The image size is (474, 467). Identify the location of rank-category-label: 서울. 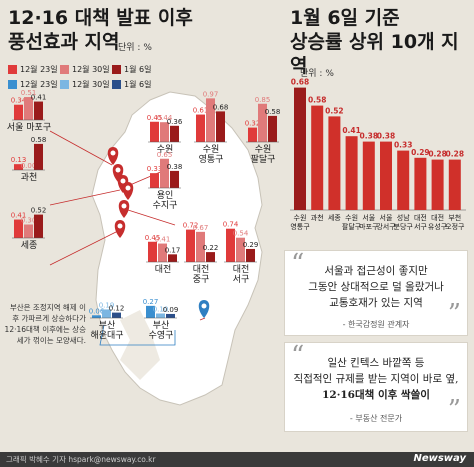
(368, 217).